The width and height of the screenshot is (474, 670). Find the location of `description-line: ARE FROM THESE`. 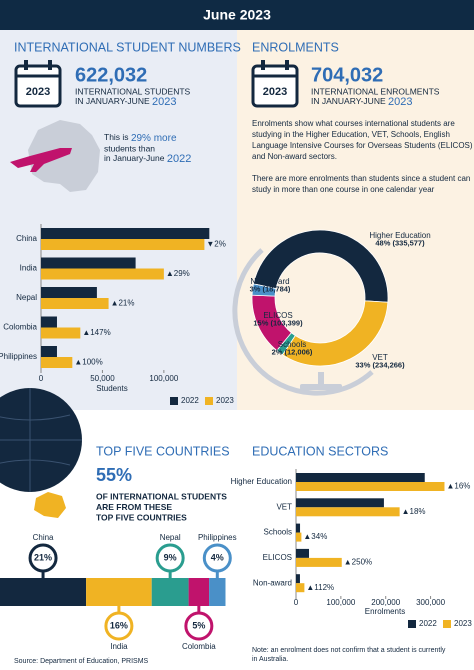

description-line: ARE FROM THESE is located at coordinates (134, 507).